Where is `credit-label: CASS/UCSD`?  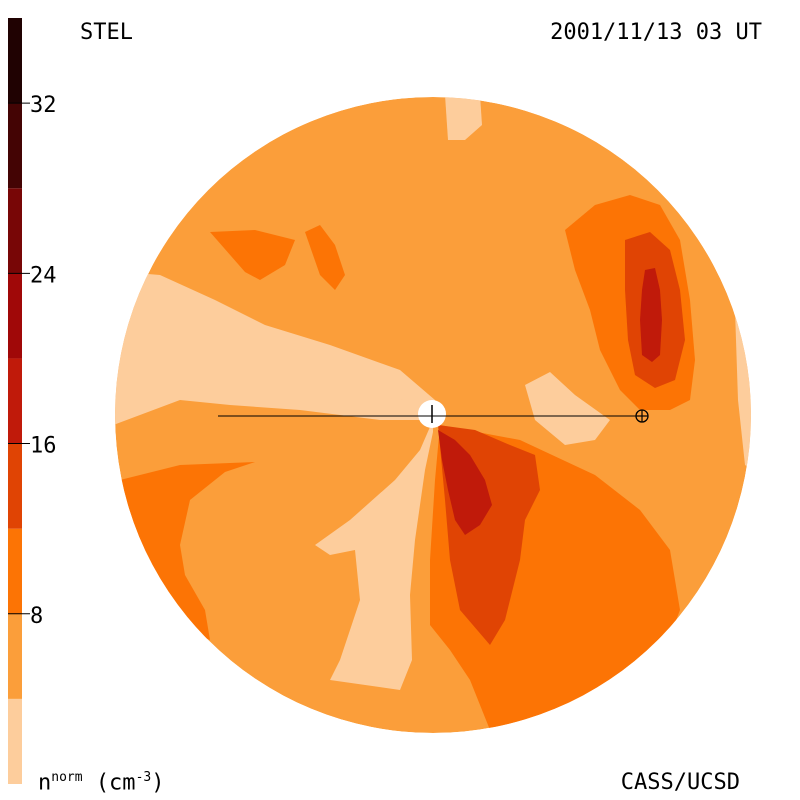
credit-label: CASS/UCSD is located at coordinates (680, 782).